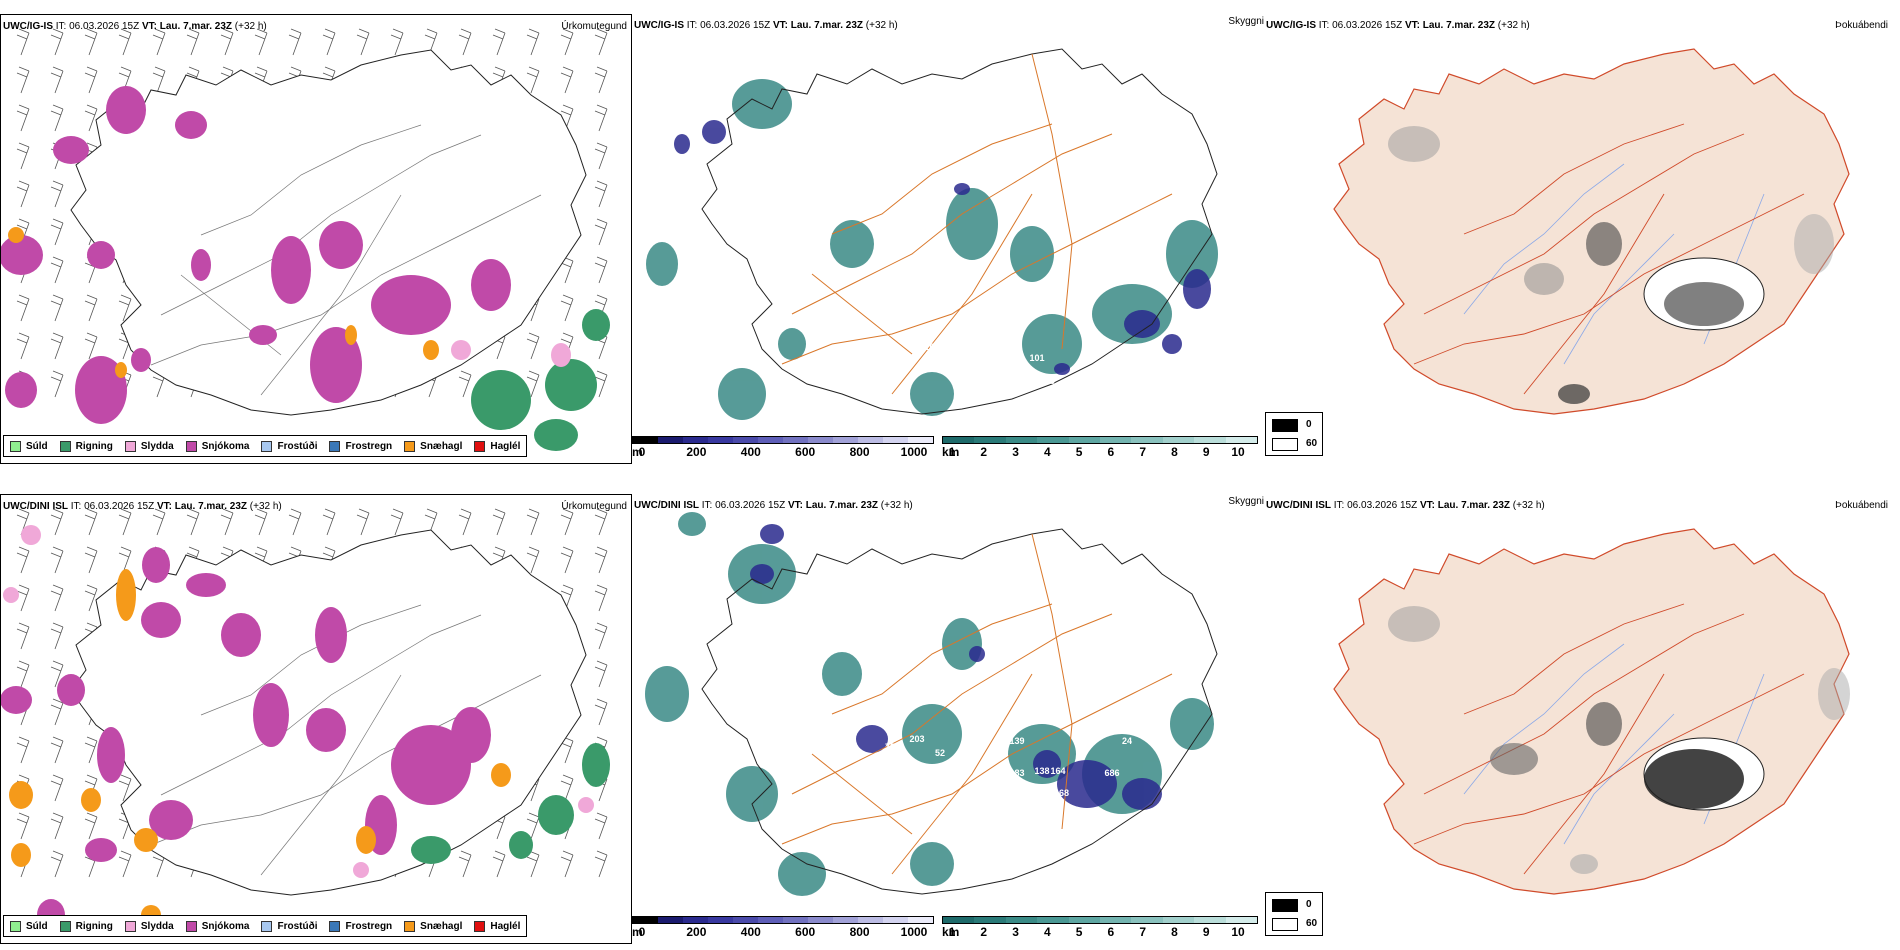  Describe the element at coordinates (1142, 932) in the screenshot. I see `visibility-colorbar-tick: 7` at that location.